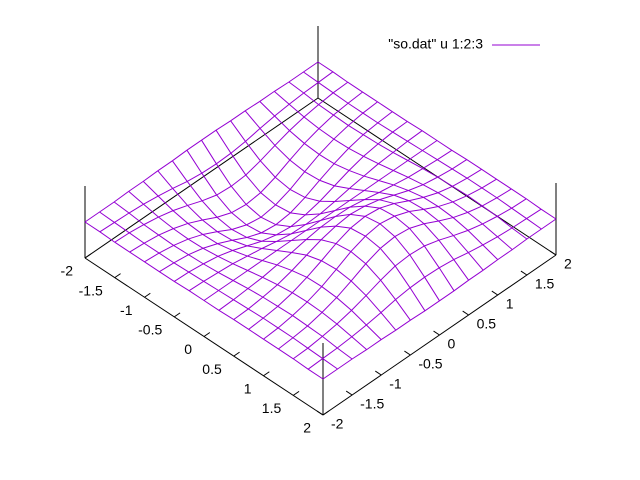  I want to click on y-tick-label: -1, so click(395, 384).